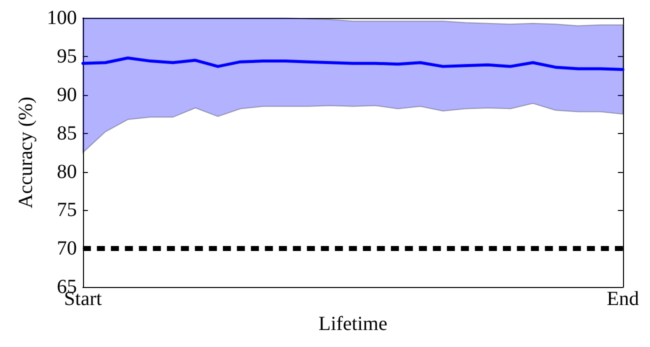 This screenshot has width=650, height=347. Describe the element at coordinates (66, 133) in the screenshot. I see `y-tick-label: 85` at that location.